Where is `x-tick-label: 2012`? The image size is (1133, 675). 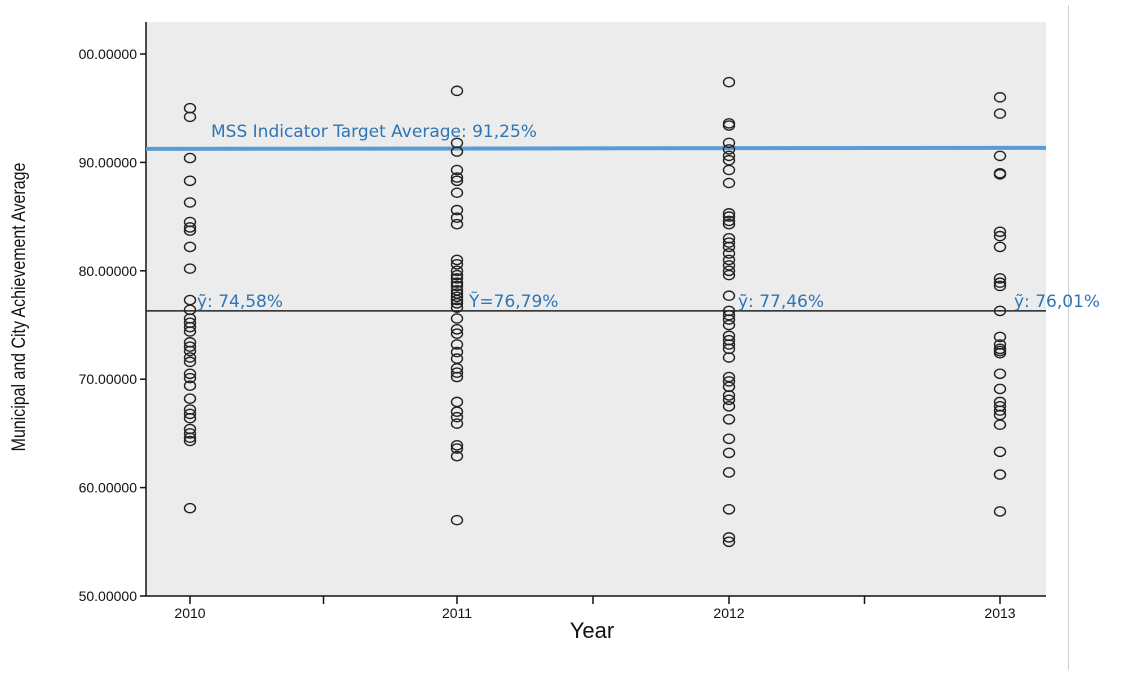 x-tick-label: 2012 is located at coordinates (728, 613).